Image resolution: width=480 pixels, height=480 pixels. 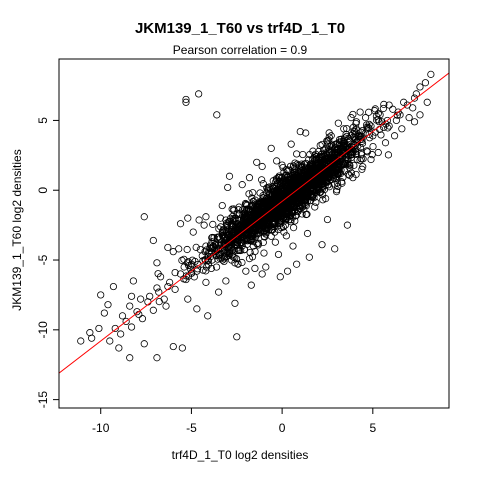 What do you see at coordinates (282, 428) in the screenshot?
I see `x-tick-label: 0` at bounding box center [282, 428].